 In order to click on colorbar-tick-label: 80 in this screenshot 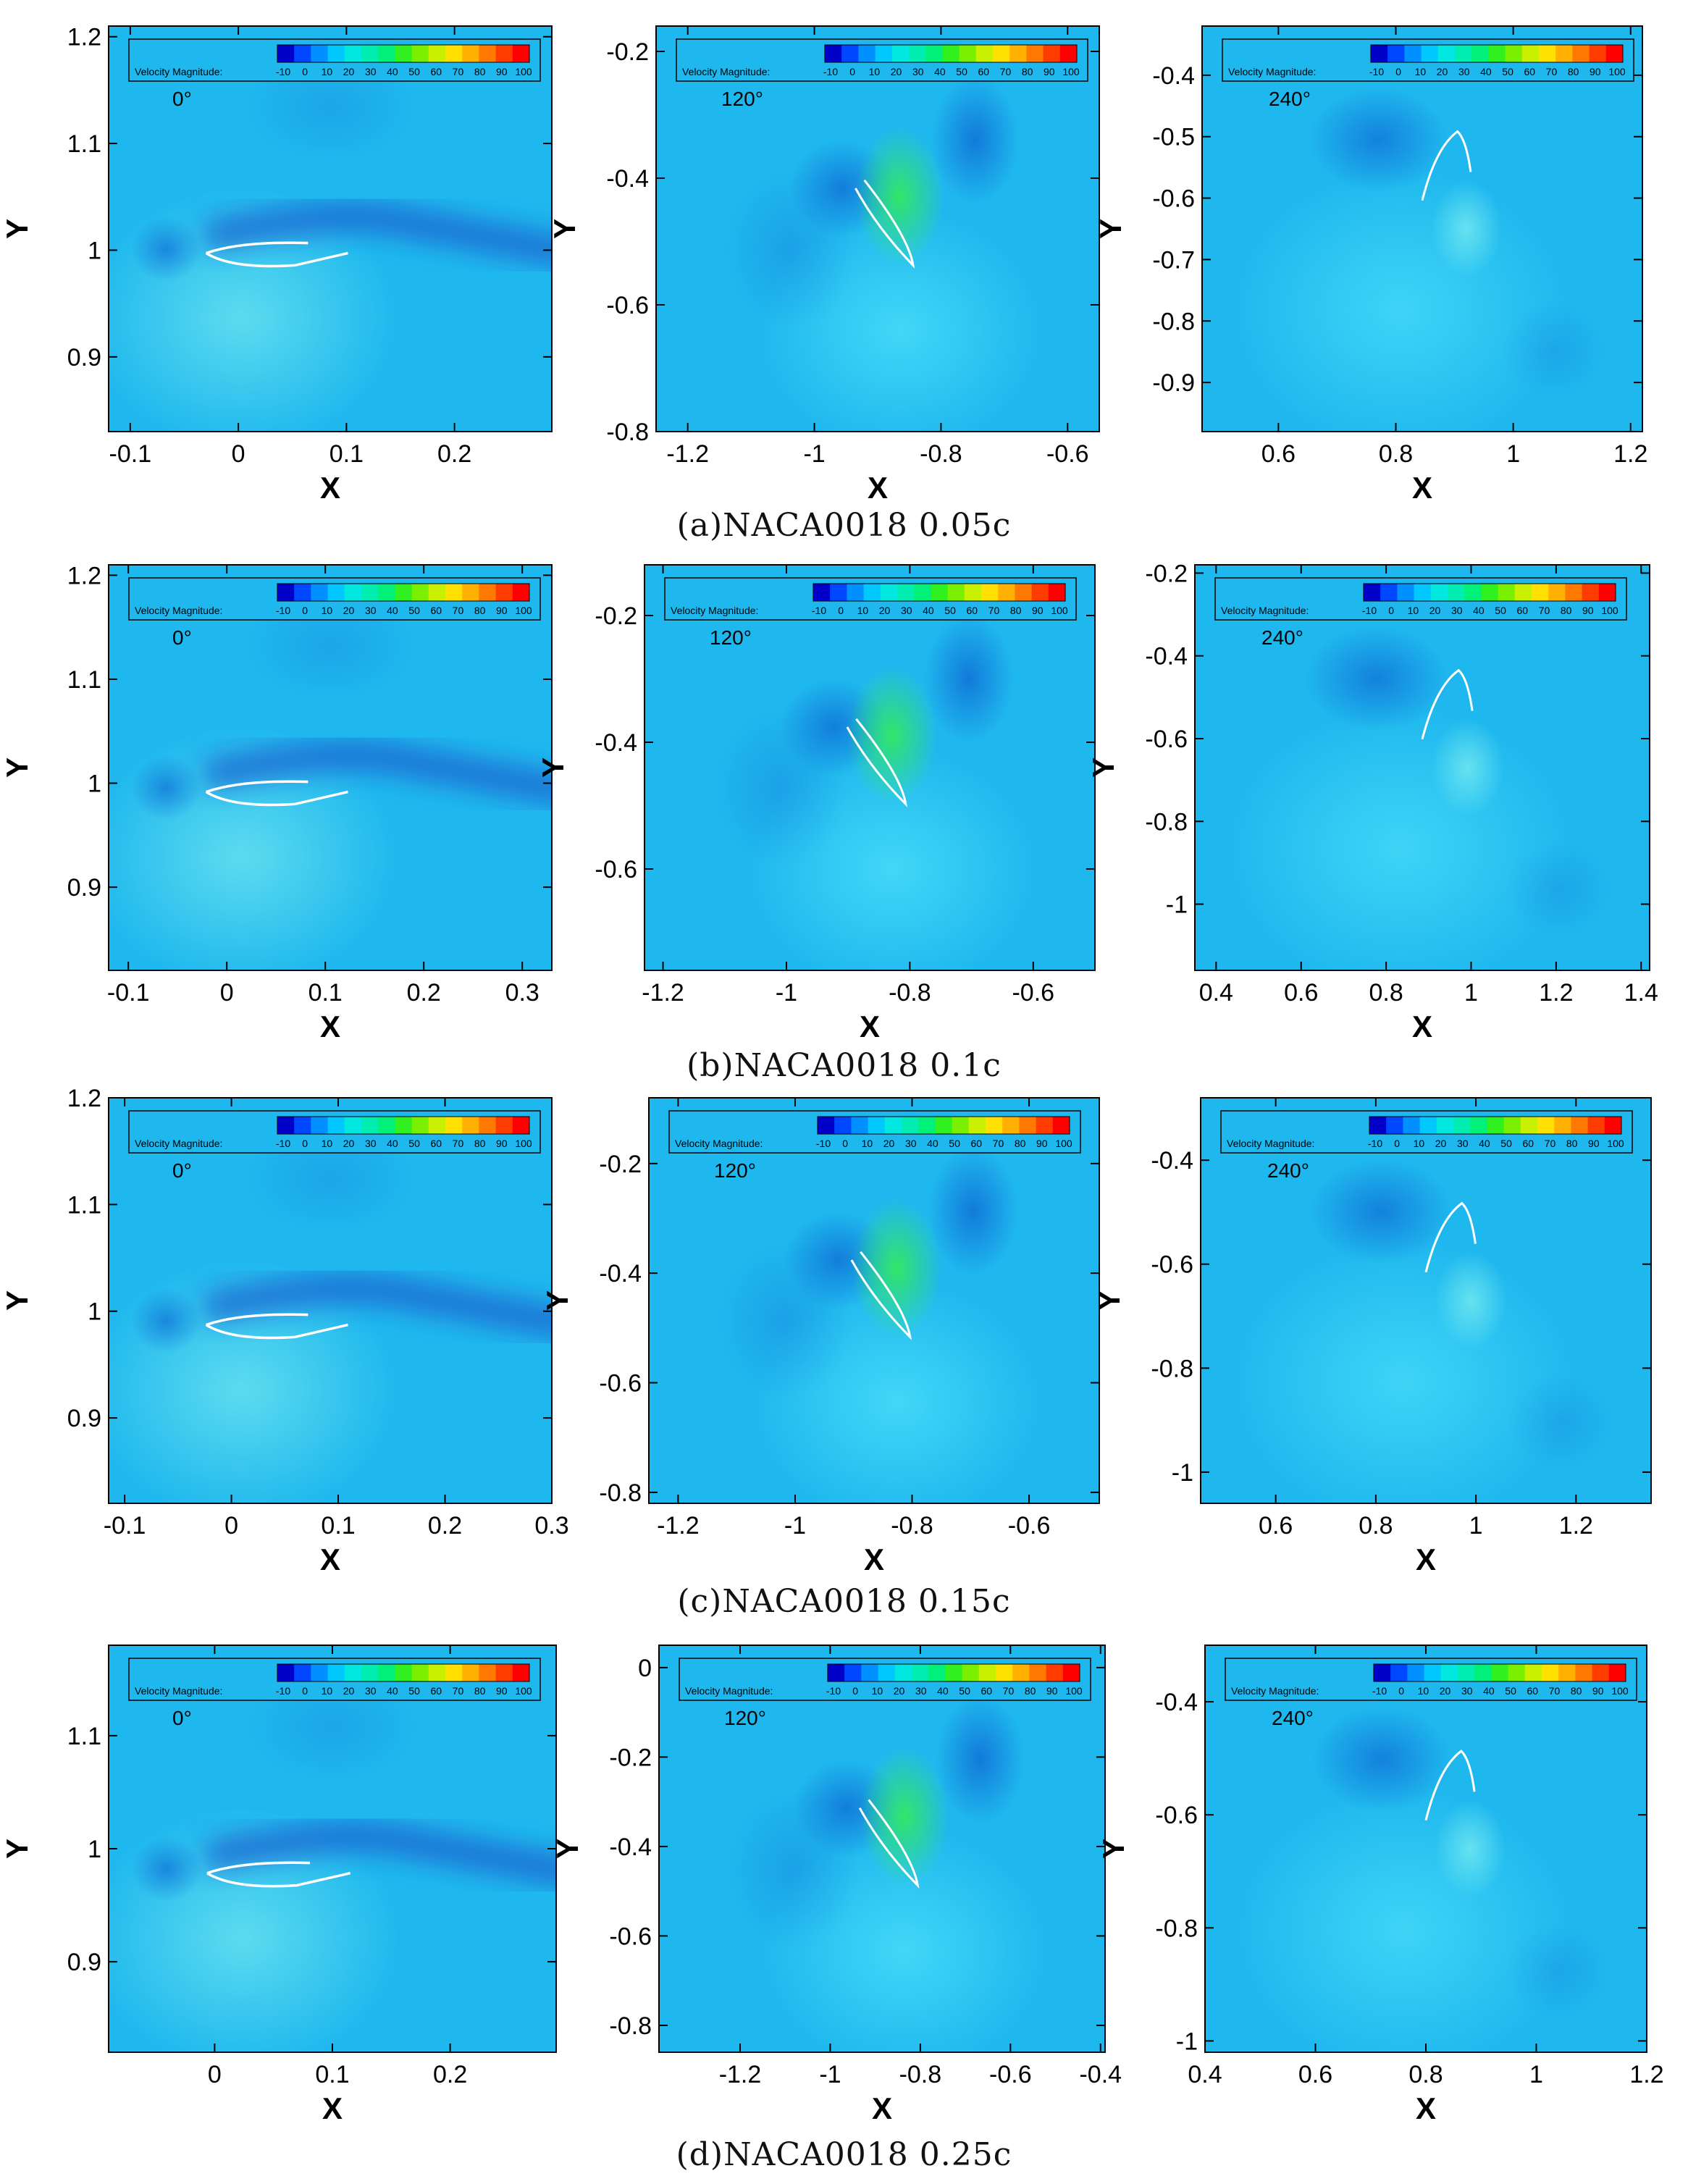, I will do `click(480, 71)`.